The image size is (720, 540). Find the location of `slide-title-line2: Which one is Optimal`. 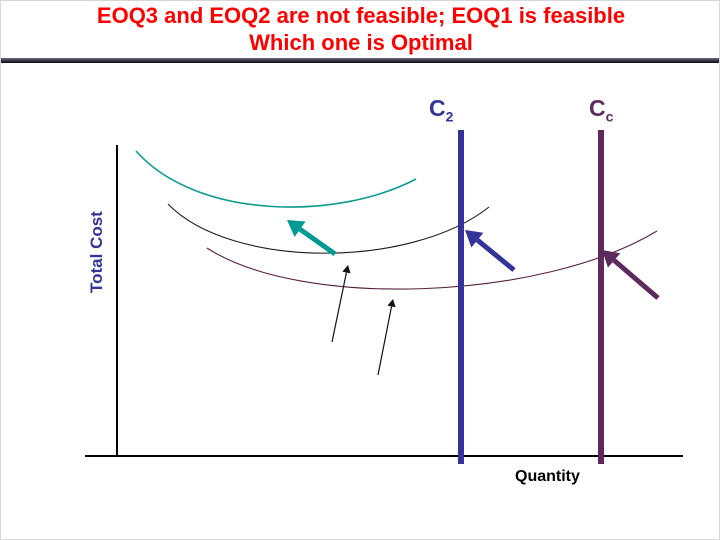

slide-title-line2: Which one is Optimal is located at coordinates (361, 42).